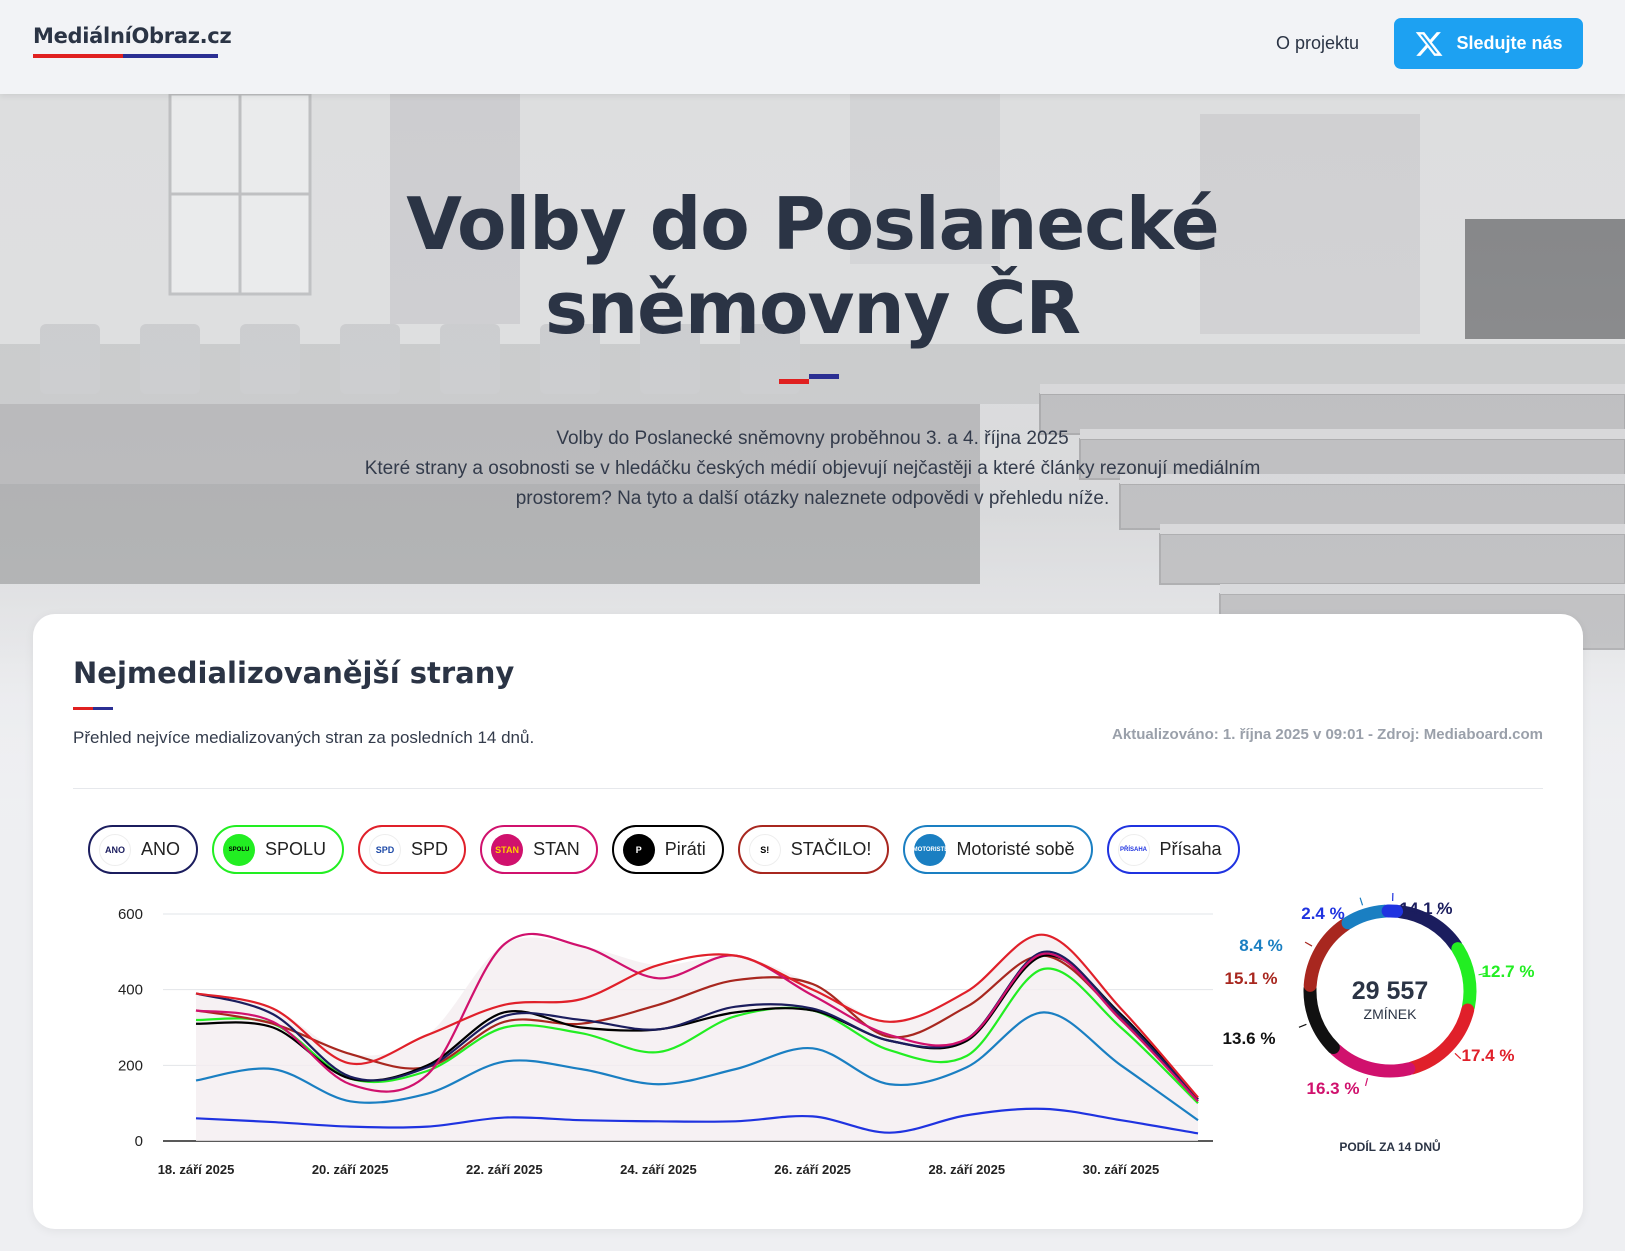 This screenshot has width=1625, height=1251. What do you see at coordinates (507, 849) in the screenshot?
I see `stan-logo-icon: STAN` at bounding box center [507, 849].